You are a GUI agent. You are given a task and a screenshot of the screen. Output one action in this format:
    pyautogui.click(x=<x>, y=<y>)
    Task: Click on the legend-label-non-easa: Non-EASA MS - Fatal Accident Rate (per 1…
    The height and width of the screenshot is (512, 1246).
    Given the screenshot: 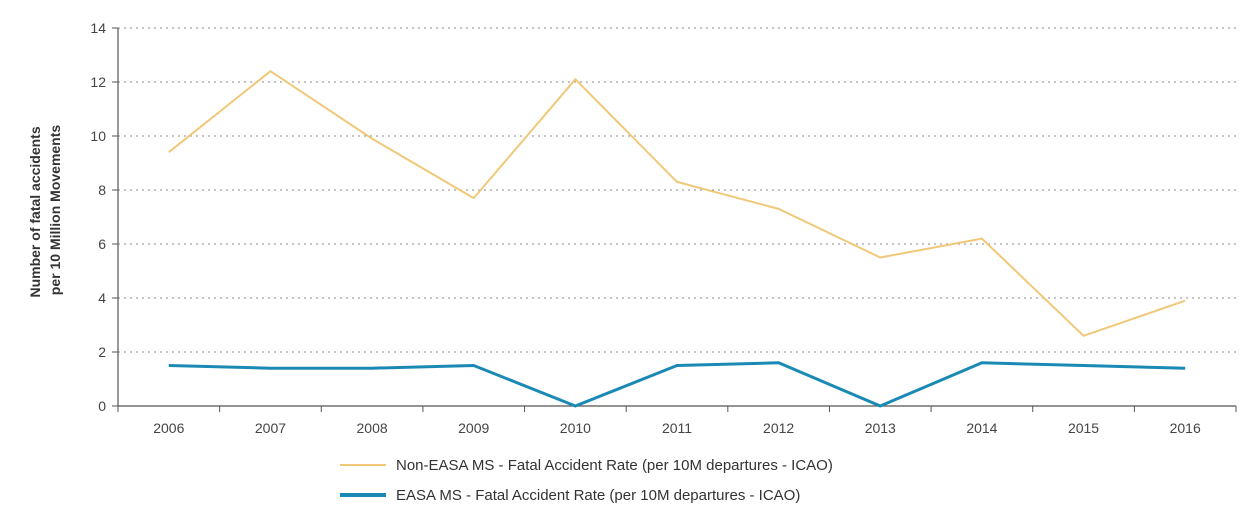 What is the action you would take?
    pyautogui.click(x=614, y=465)
    